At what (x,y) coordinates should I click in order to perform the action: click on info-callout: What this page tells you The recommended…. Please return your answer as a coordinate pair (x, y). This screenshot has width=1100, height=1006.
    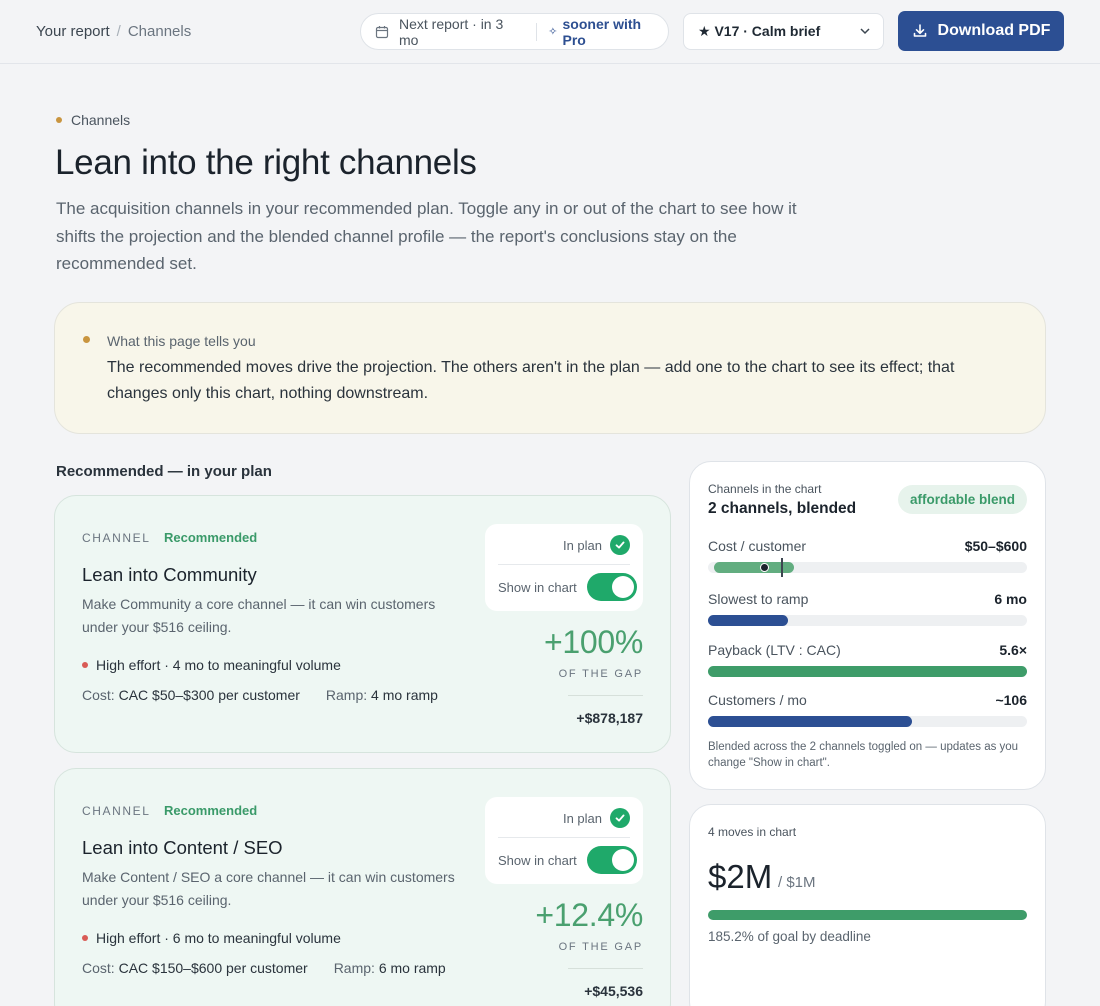
    Looking at the image, I should click on (550, 368).